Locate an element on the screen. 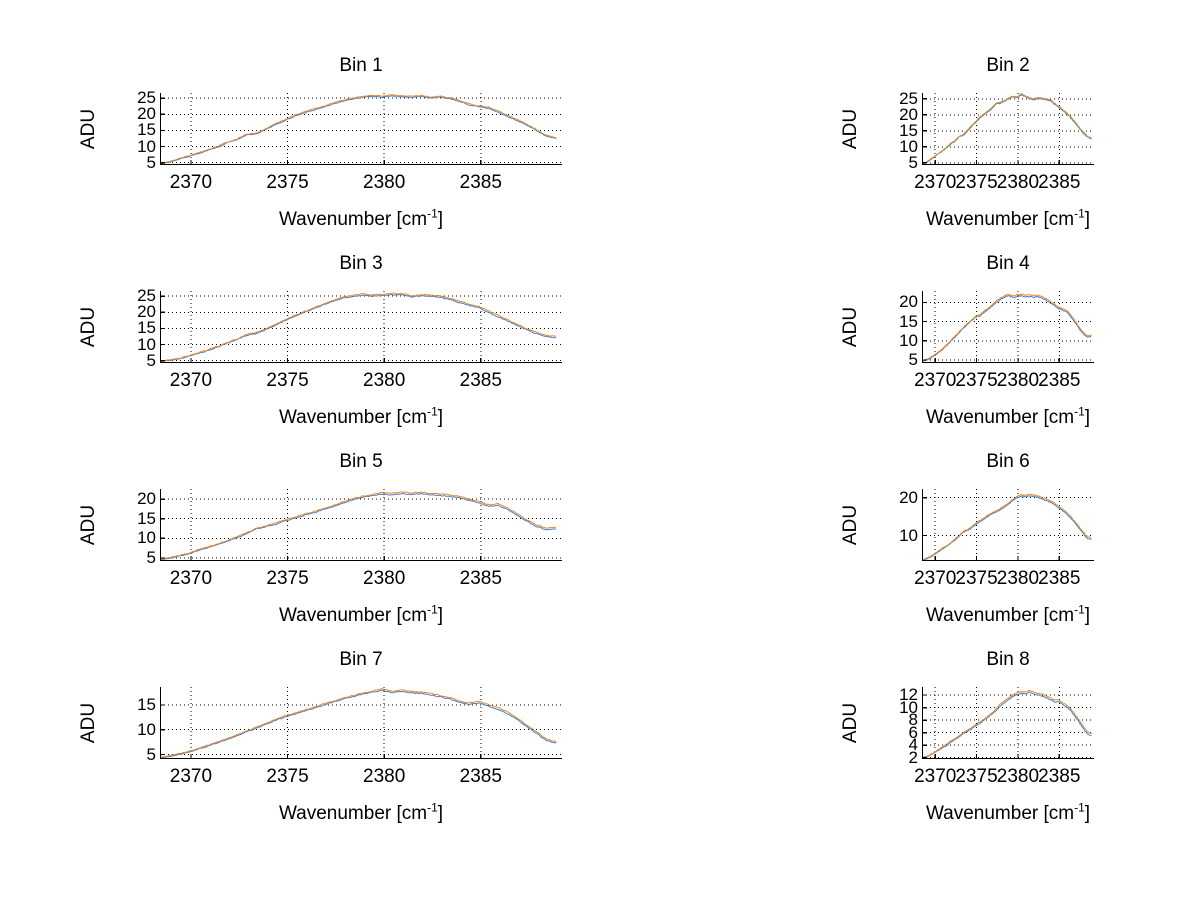  y-tick-label: 25 is located at coordinates (146, 296).